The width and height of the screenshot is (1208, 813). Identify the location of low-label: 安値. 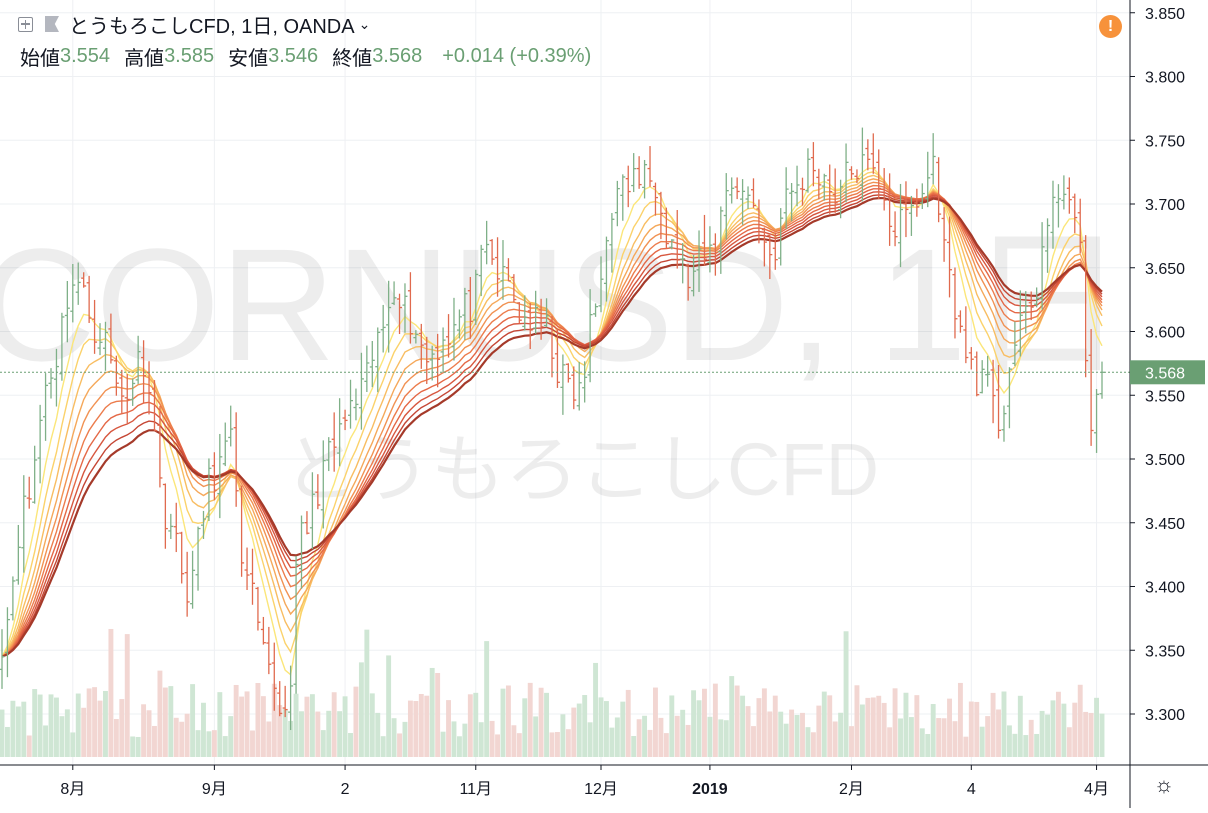
(248, 58).